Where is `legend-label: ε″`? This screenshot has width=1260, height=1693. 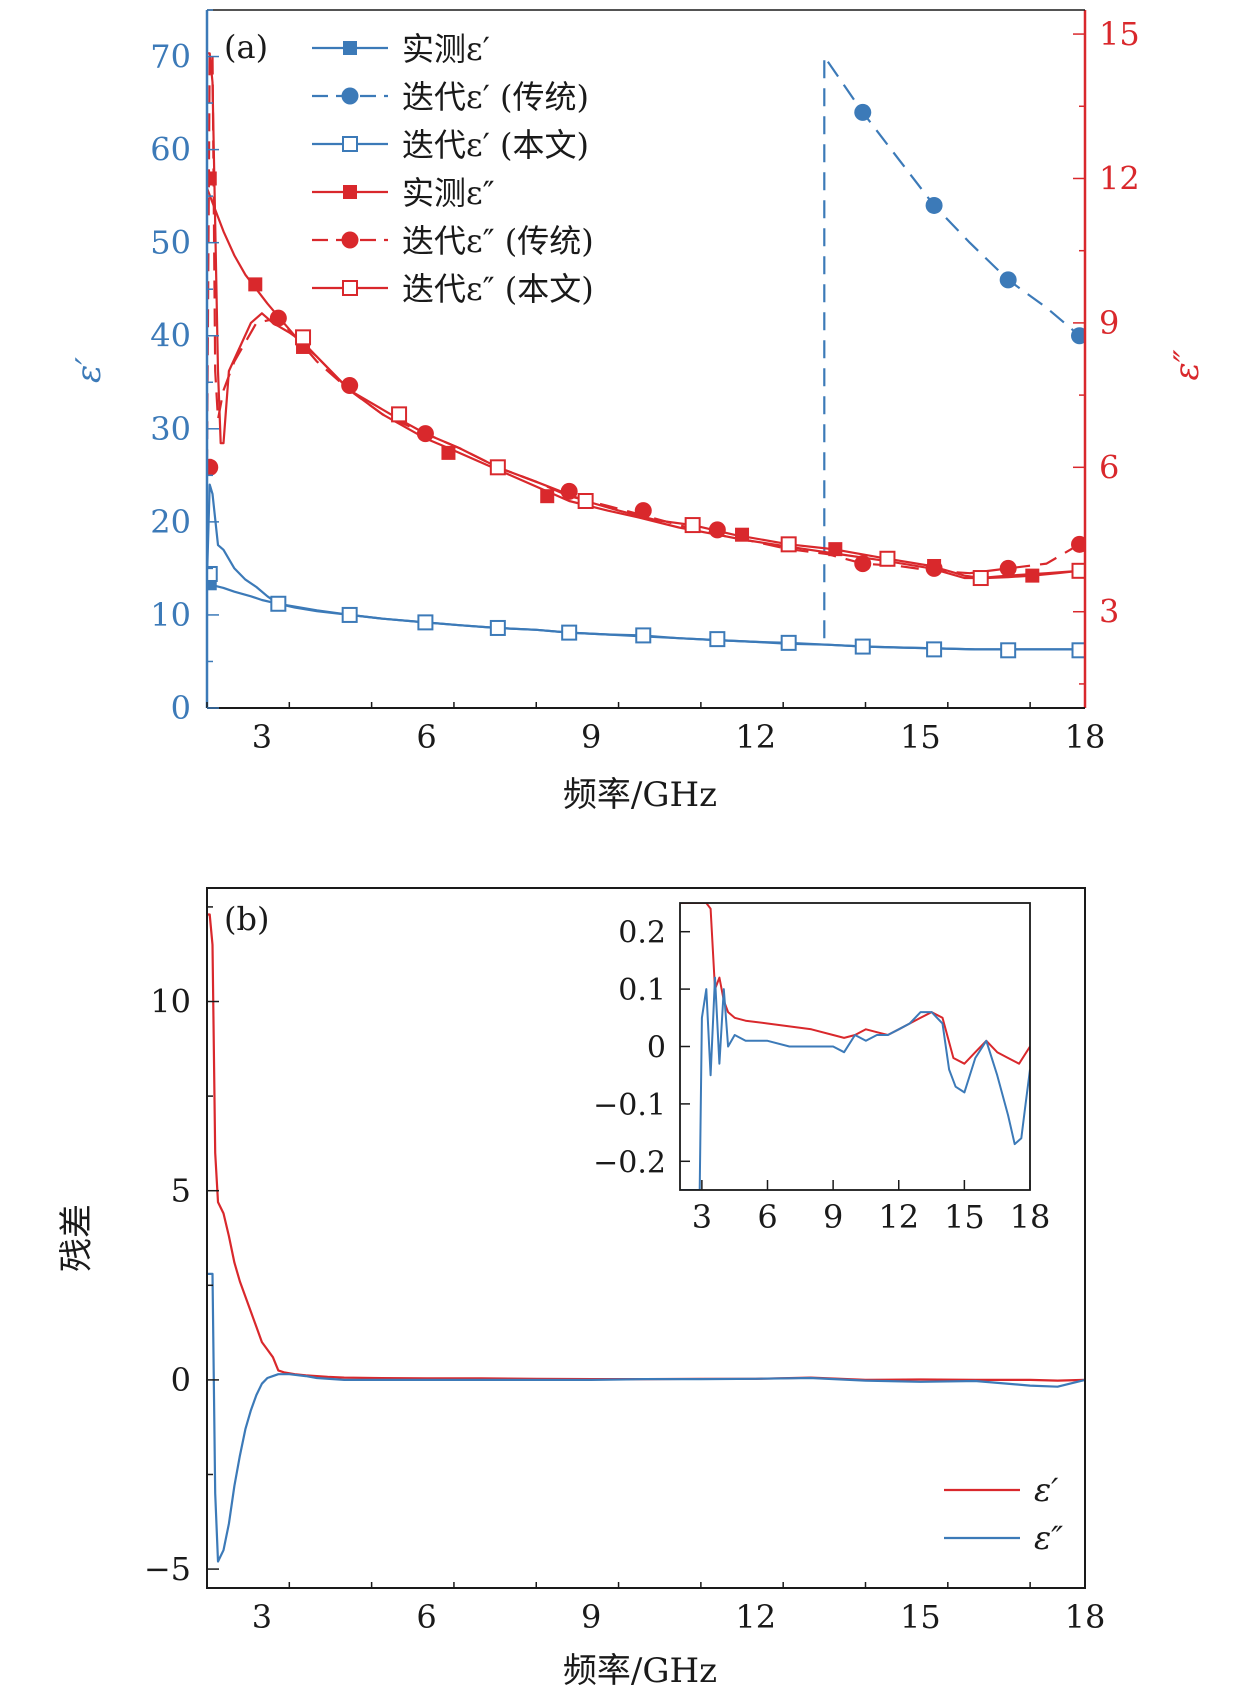 legend-label: ε″ is located at coordinates (1048, 1538).